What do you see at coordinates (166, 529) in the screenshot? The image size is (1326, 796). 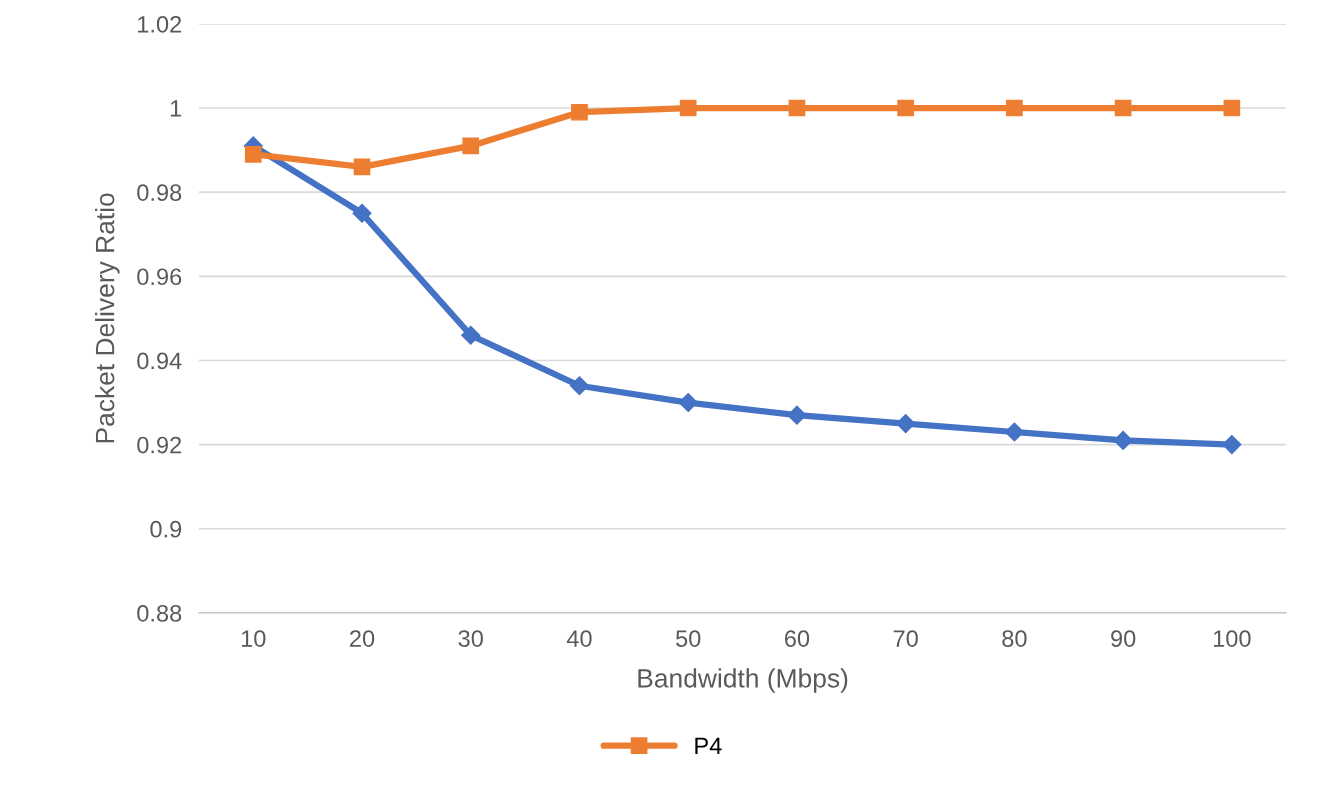 I see `y-tick-label: 0.9` at bounding box center [166, 529].